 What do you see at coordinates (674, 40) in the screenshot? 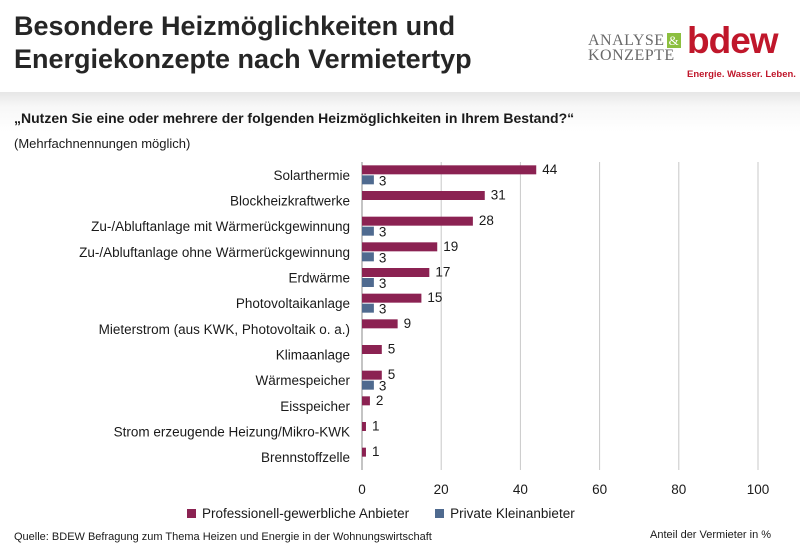
I see `logo-ampersand: &` at bounding box center [674, 40].